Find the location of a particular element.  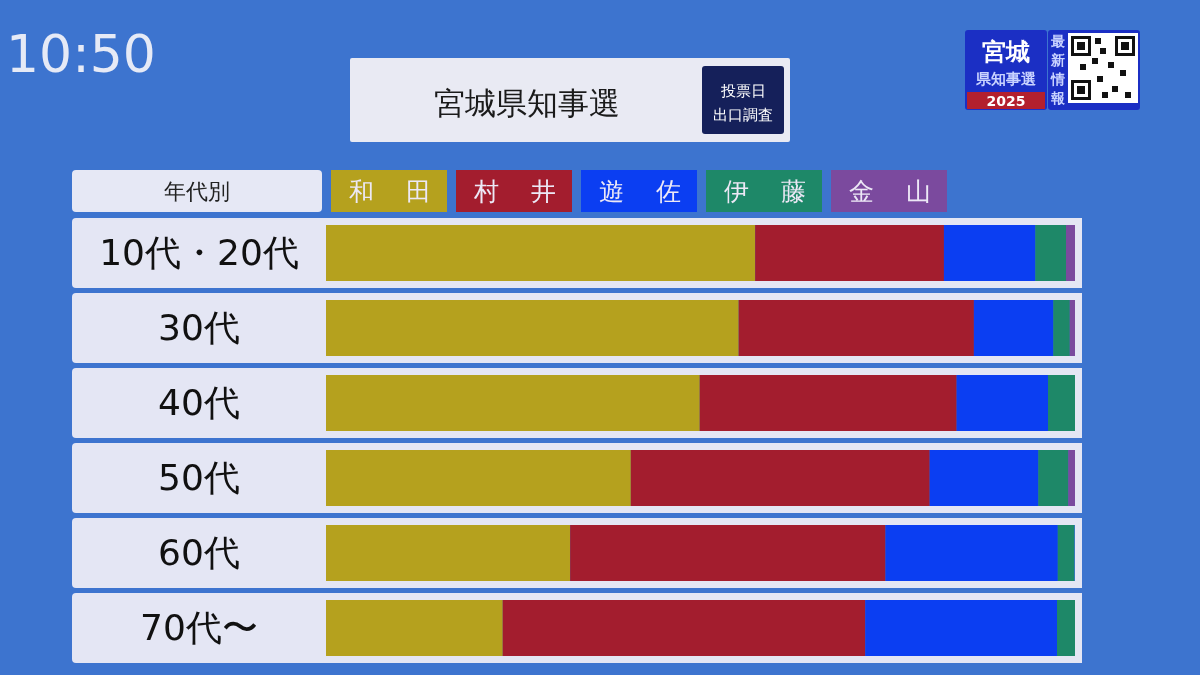

legend-label: 遊佐 is located at coordinates (640, 191).